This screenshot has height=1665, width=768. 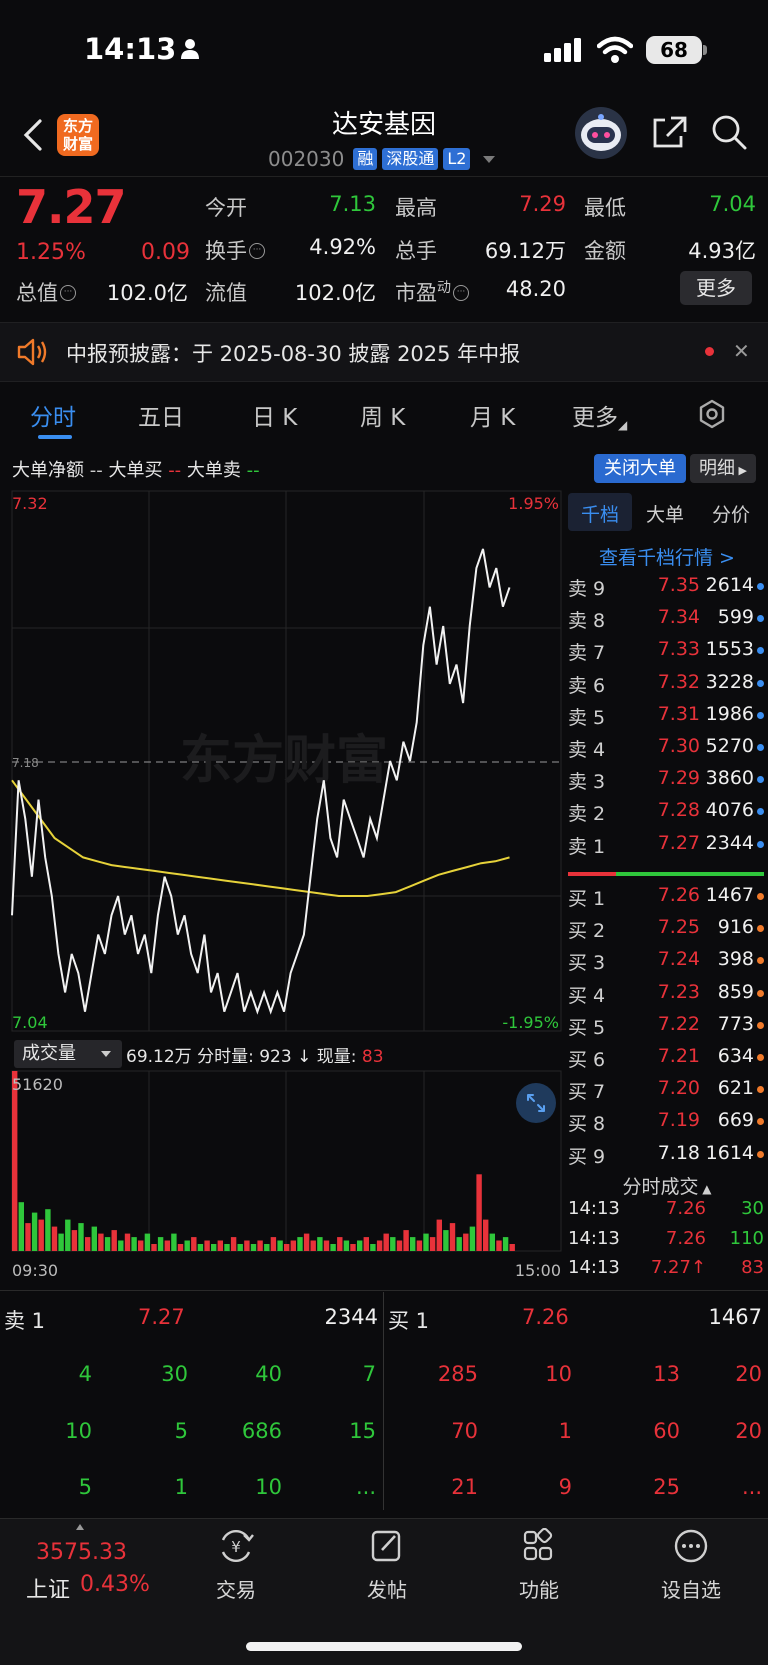 I want to click on stock-code-row: 002030 融 深股通 L2, so click(x=382, y=159).